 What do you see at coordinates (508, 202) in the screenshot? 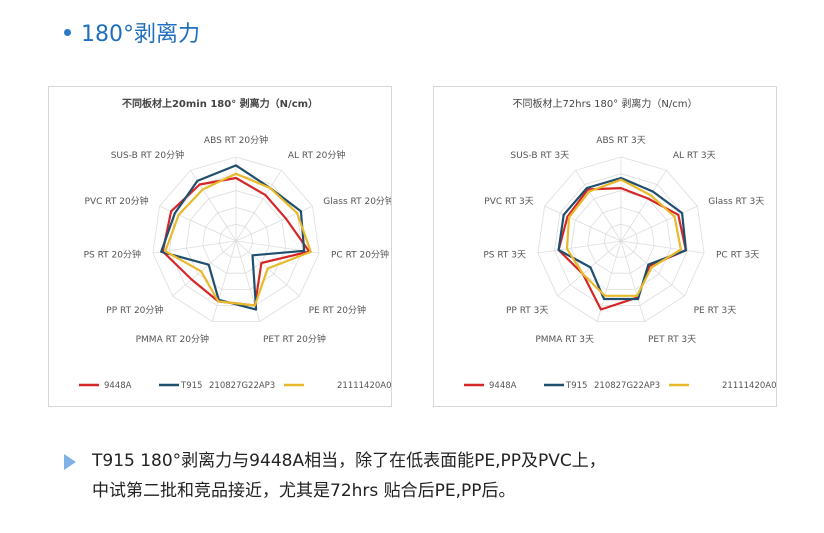
I see `axis-label: PVC RT 3天` at bounding box center [508, 202].